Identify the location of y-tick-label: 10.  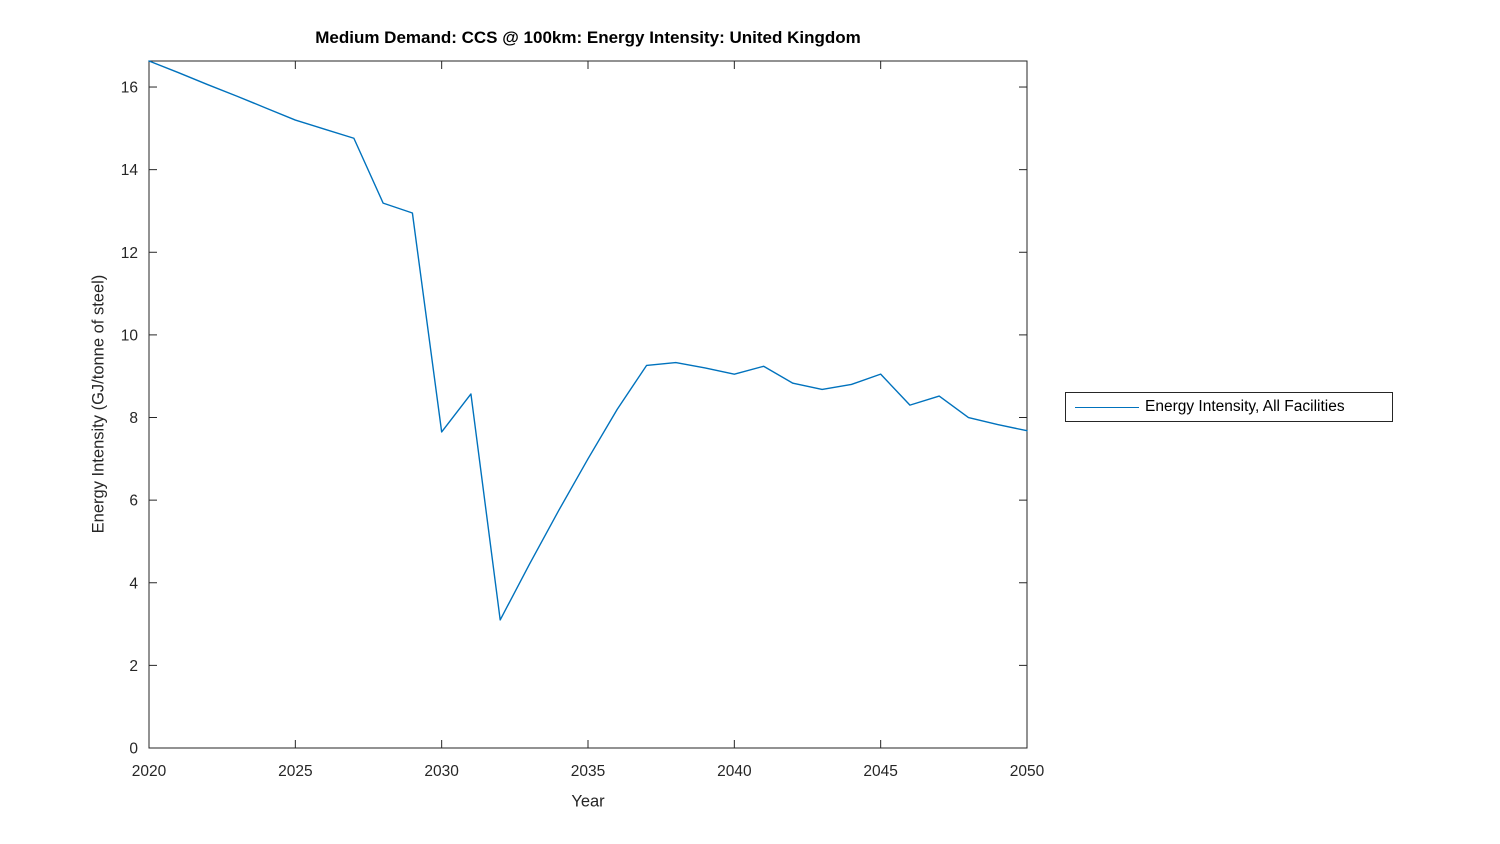
(130, 335).